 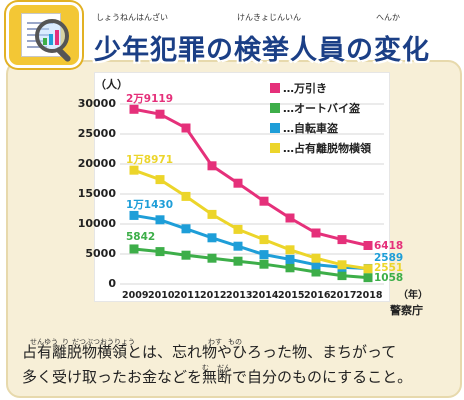 What do you see at coordinates (205, 368) in the screenshot?
I see `caption-ruby: む` at bounding box center [205, 368].